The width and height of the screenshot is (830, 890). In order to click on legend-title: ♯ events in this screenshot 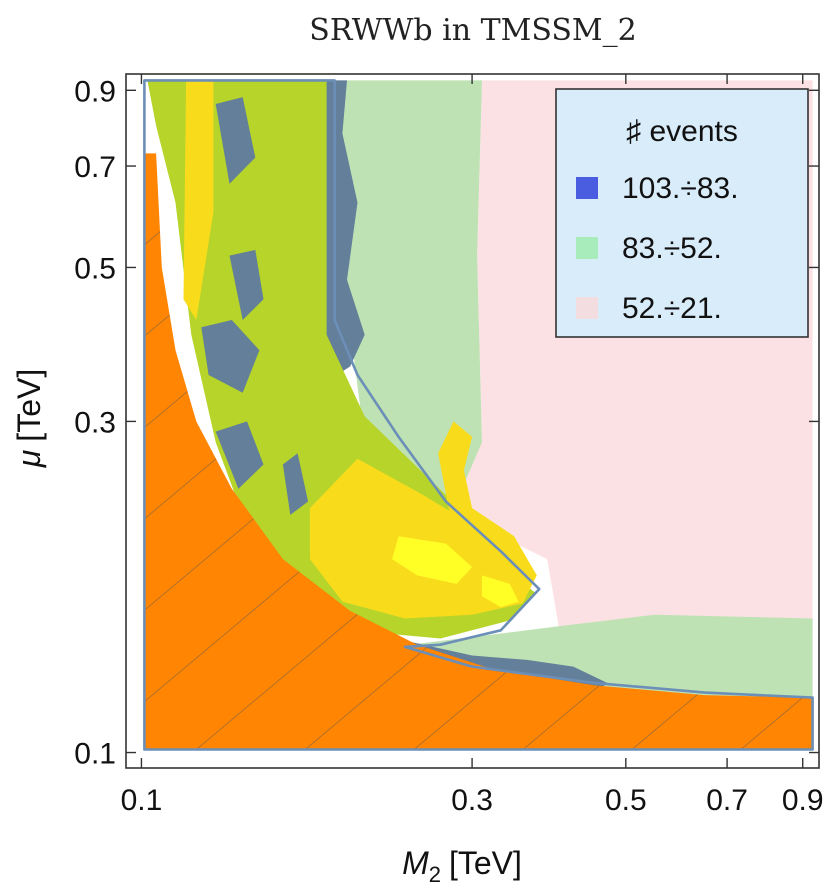, I will do `click(682, 131)`.